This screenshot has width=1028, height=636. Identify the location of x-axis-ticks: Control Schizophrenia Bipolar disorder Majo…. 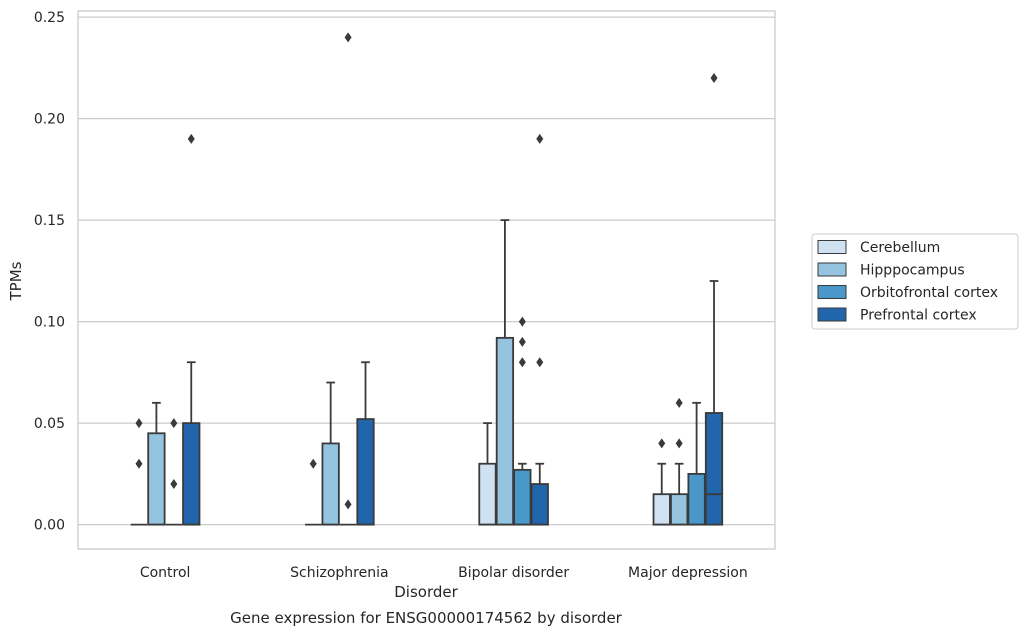
(444, 573).